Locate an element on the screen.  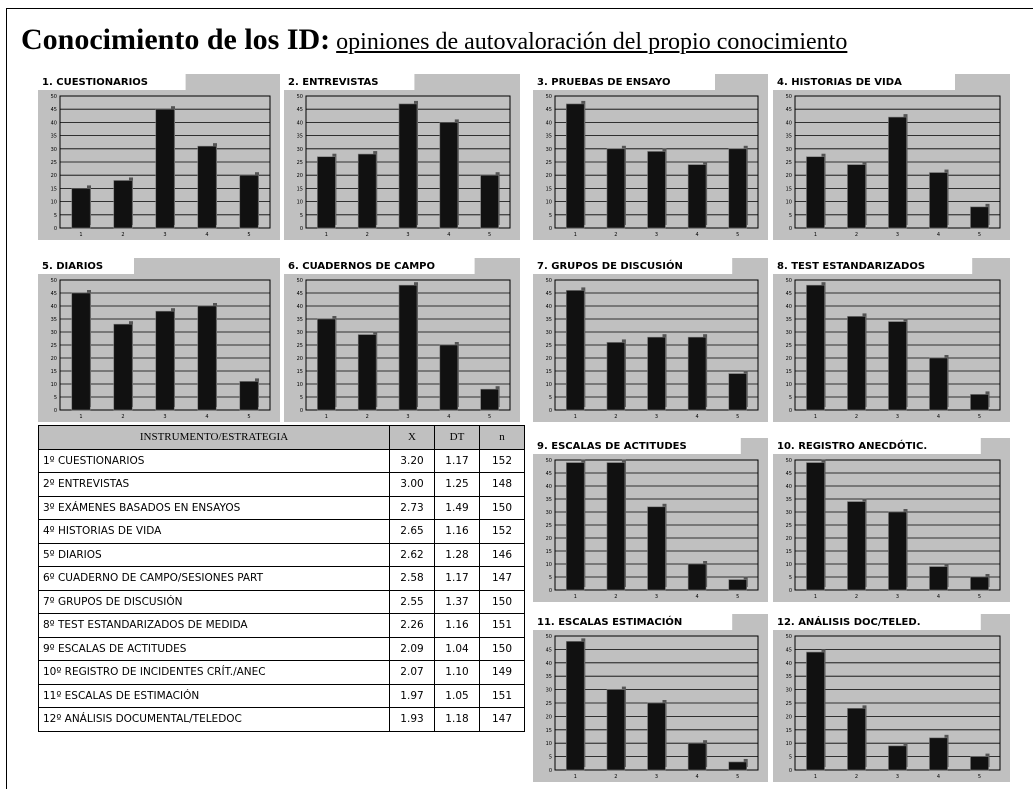
table-cell: 2º ENTREVISTAS is located at coordinates (214, 484).